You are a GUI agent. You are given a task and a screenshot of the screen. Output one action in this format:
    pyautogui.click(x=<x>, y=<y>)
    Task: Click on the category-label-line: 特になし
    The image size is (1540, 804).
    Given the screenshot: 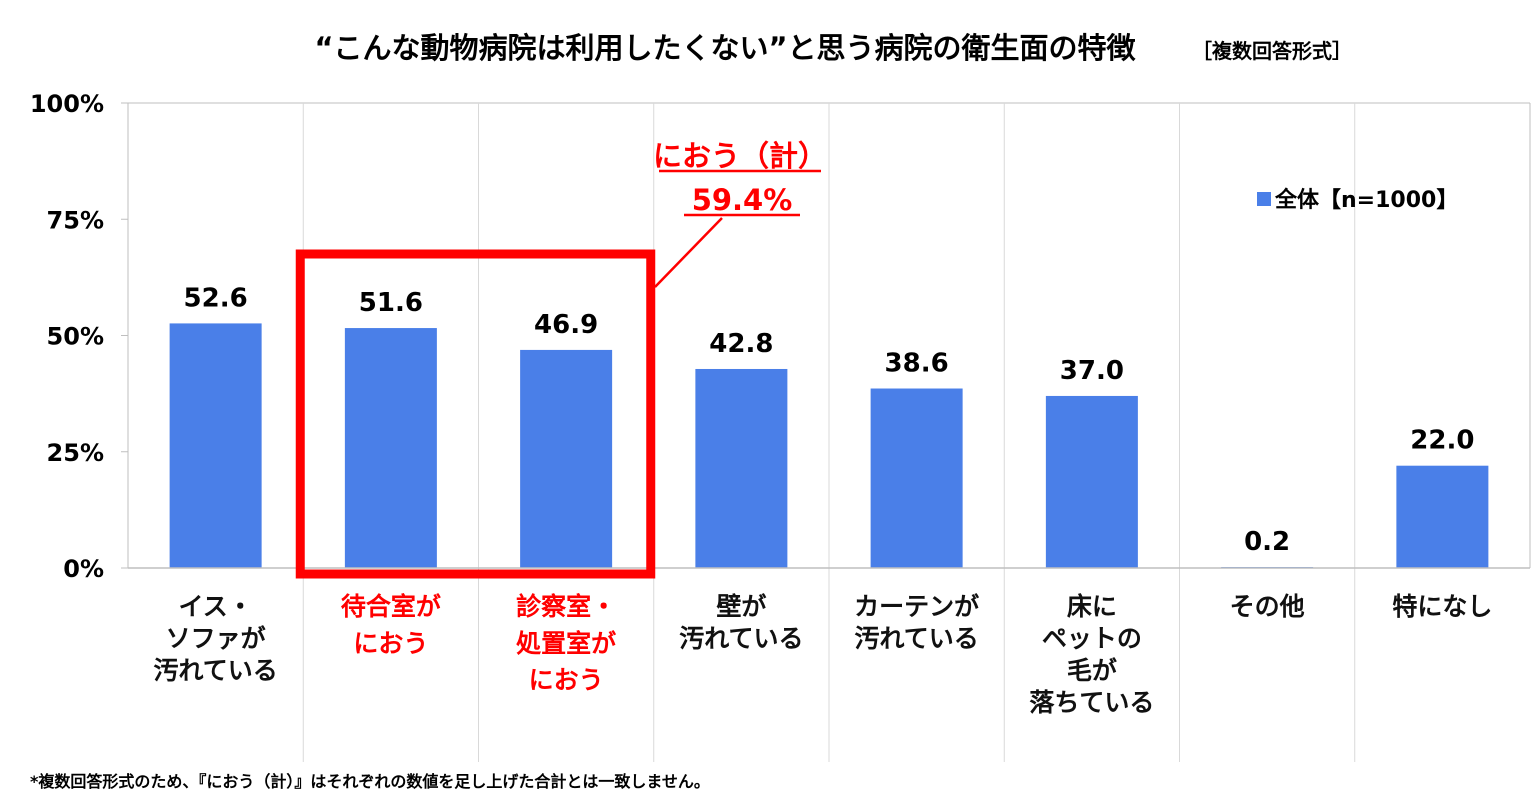 What is the action you would take?
    pyautogui.click(x=1442, y=606)
    